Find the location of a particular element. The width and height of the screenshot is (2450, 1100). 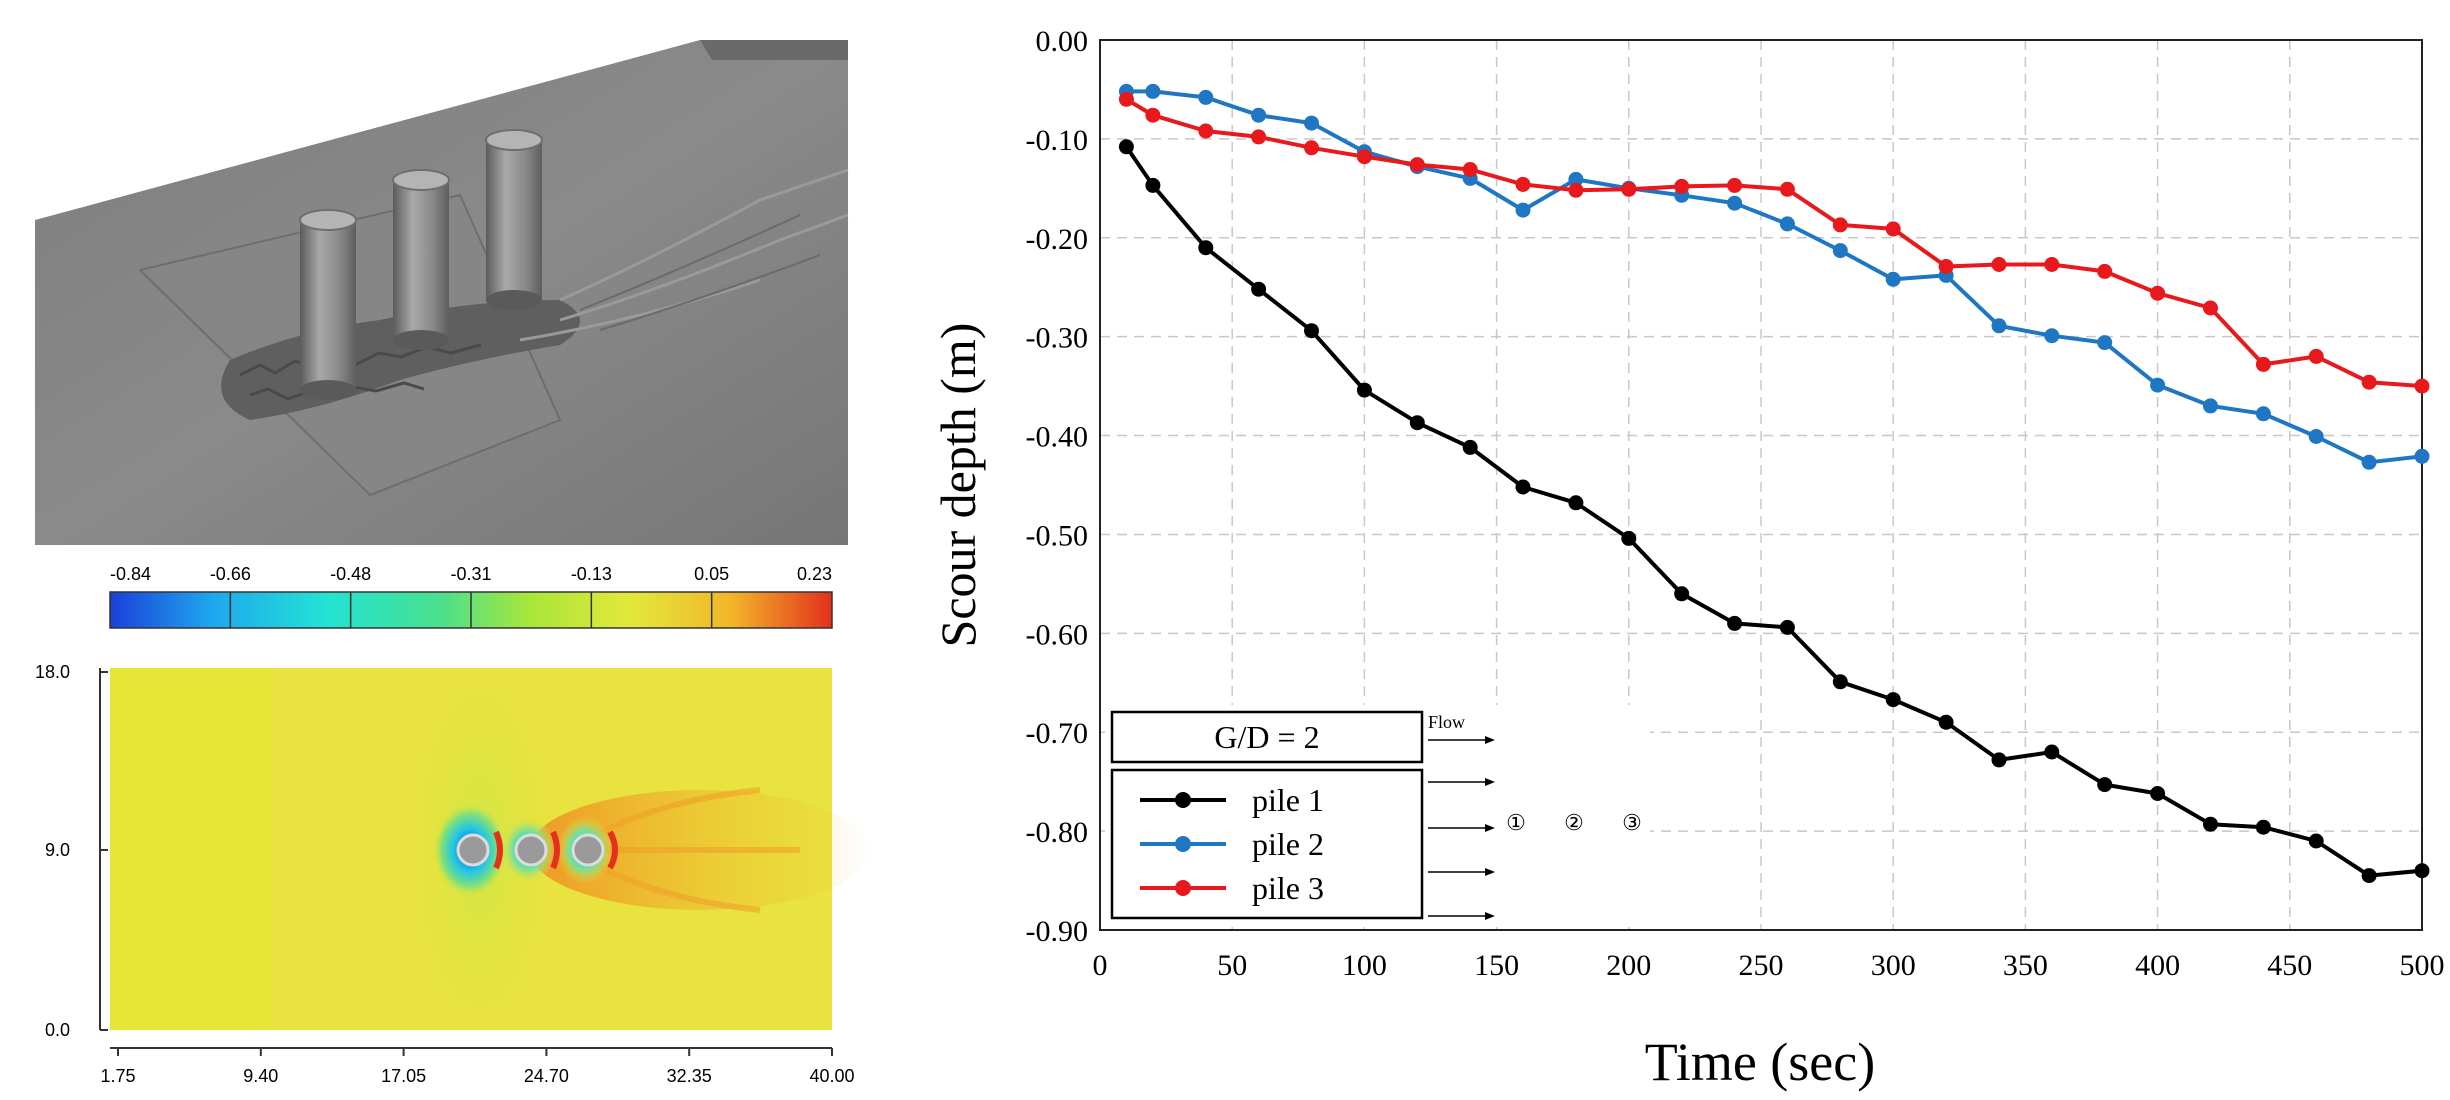

pile-markers: ① ② ③ is located at coordinates (1574, 822).